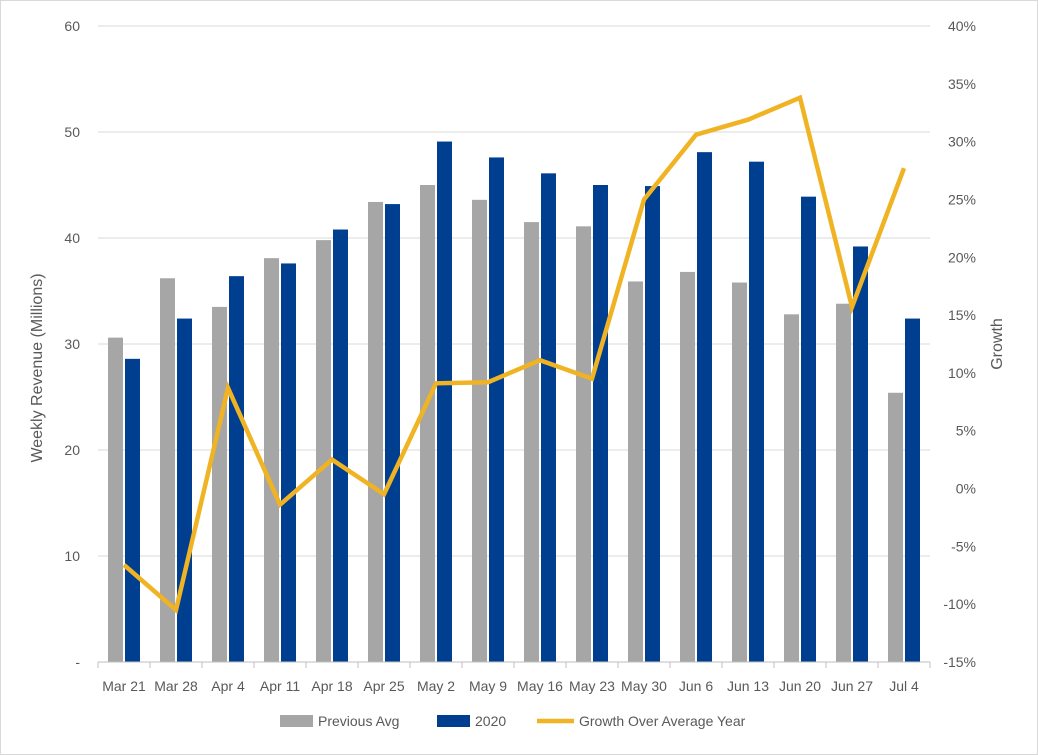 Image resolution: width=1038 pixels, height=755 pixels. Describe the element at coordinates (358, 721) in the screenshot. I see `legend-label: Previous Avg` at that location.